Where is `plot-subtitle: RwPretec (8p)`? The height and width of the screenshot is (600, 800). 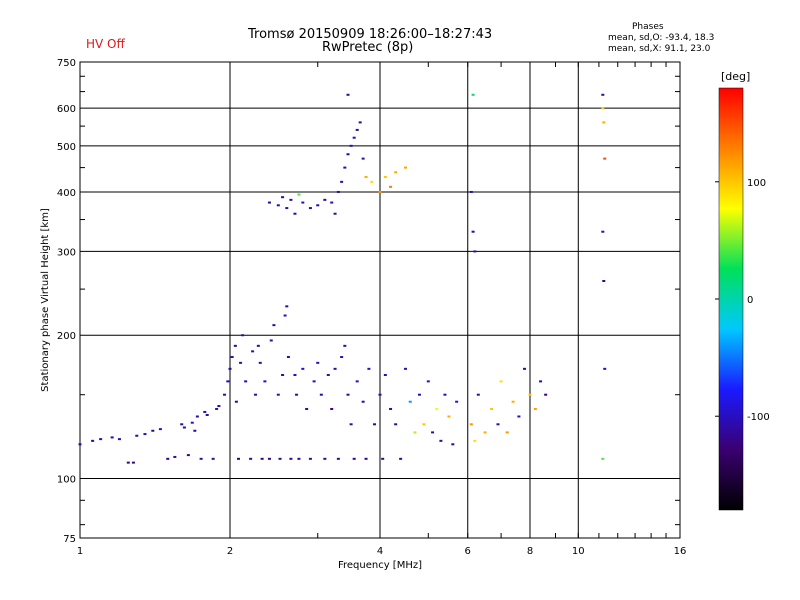
plot-subtitle: RwPretec (8p) is located at coordinates (368, 47).